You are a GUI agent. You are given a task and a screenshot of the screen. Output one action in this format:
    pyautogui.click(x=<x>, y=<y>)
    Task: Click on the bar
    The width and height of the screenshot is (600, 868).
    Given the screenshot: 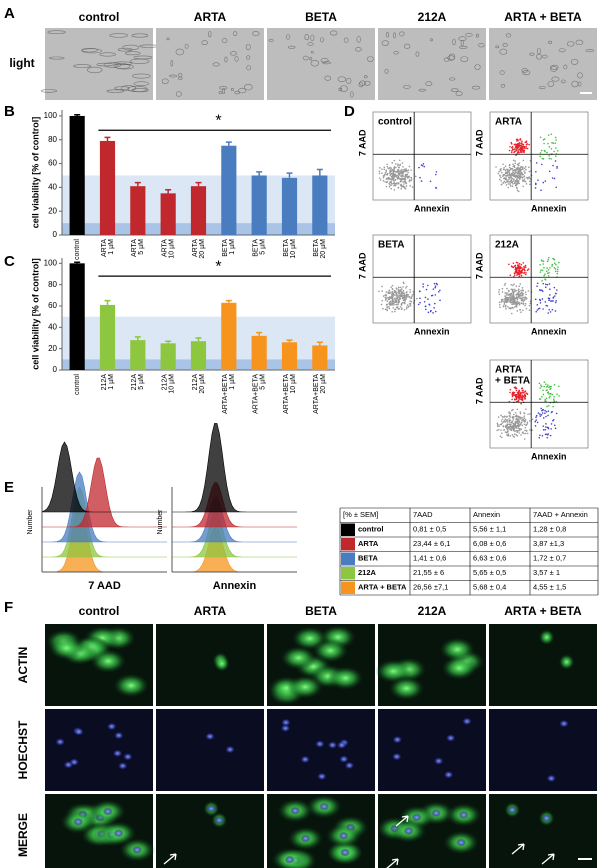 What is the action you would take?
    pyautogui.click(x=77, y=316)
    